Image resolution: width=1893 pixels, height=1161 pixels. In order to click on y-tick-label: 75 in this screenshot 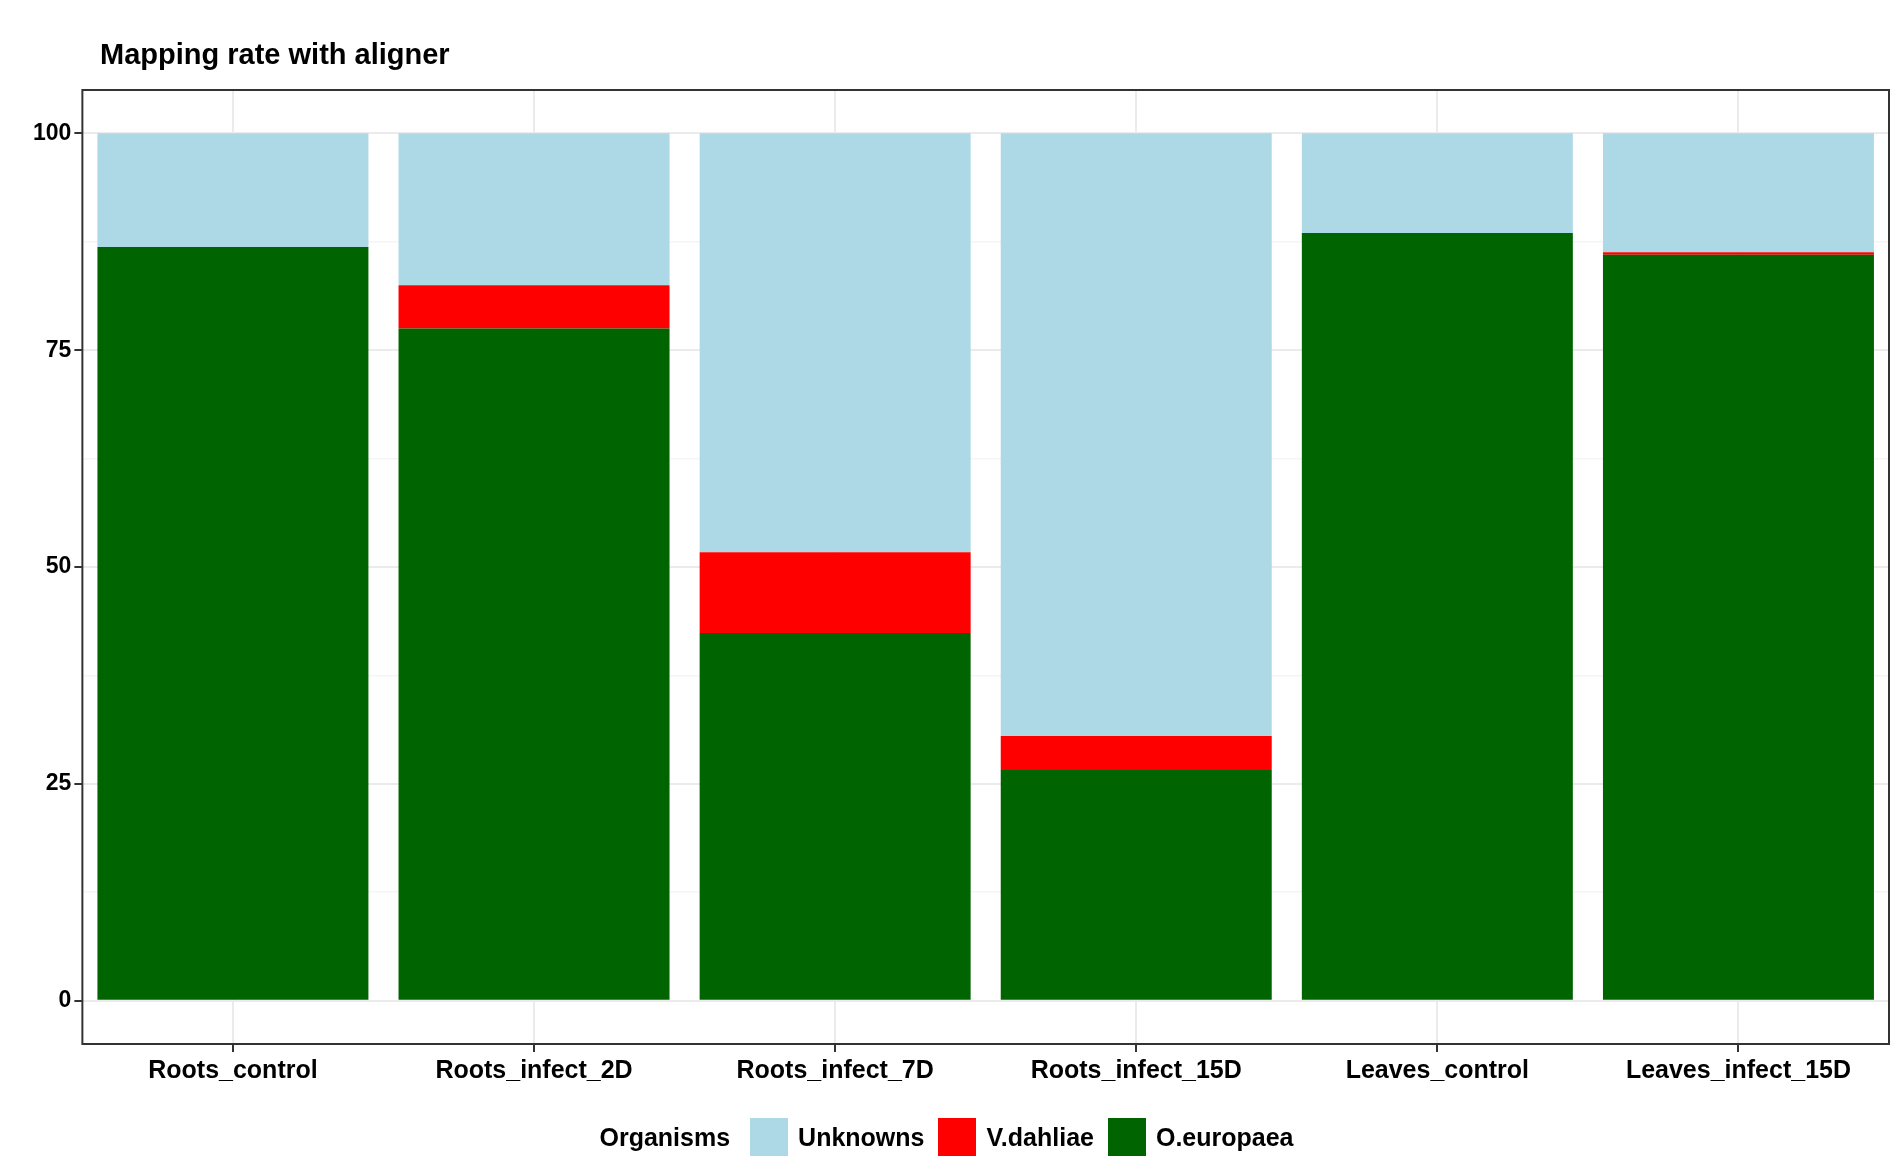, I will do `click(58, 348)`.